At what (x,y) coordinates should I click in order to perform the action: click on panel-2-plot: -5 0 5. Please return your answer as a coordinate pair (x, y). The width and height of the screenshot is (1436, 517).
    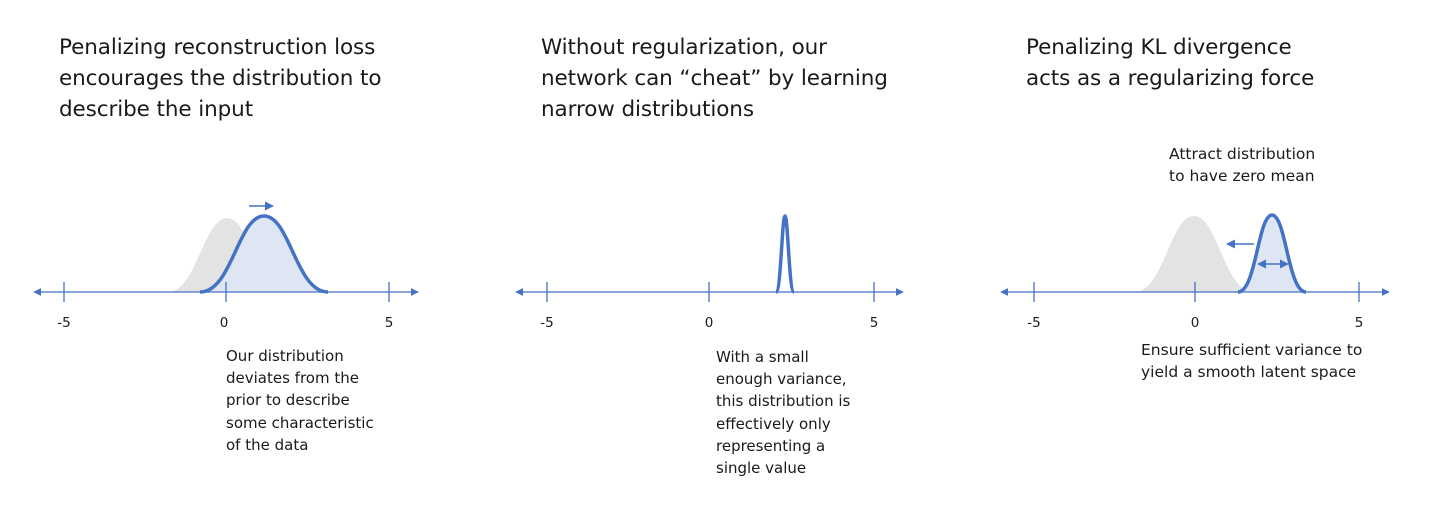
    Looking at the image, I should click on (709, 272).